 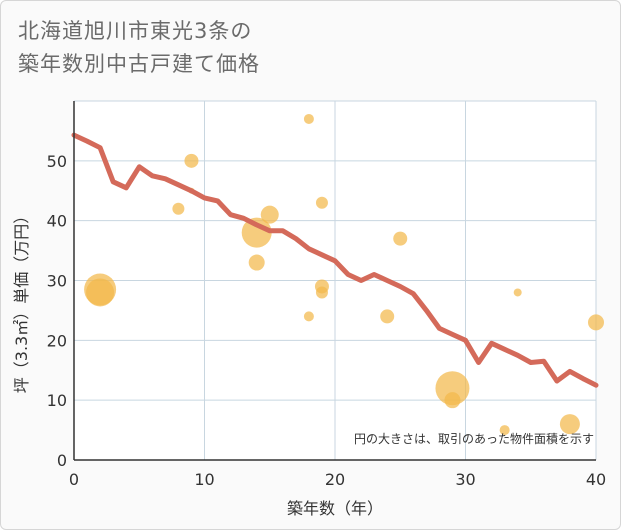 I want to click on x-tick-label: 30, so click(x=465, y=479).